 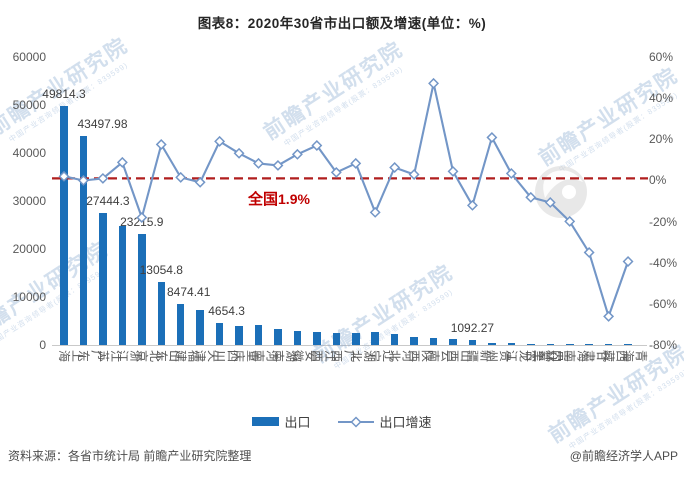 I want to click on bar-上海, so click(x=64, y=225).